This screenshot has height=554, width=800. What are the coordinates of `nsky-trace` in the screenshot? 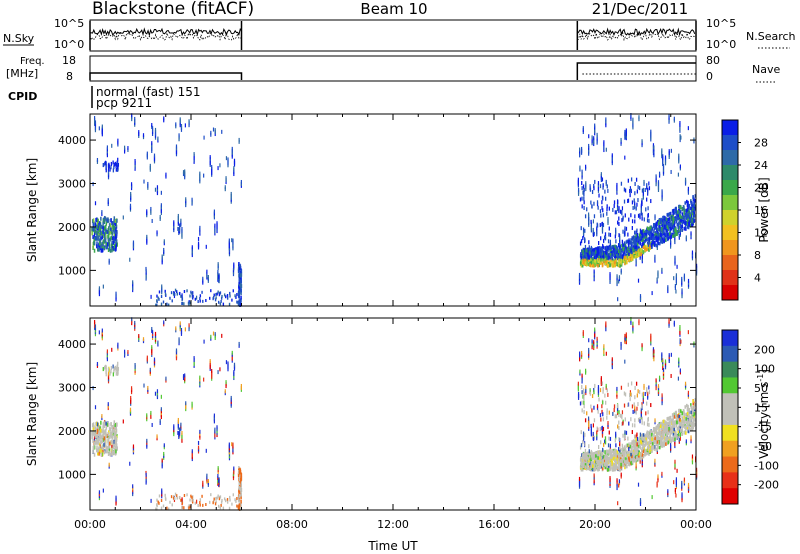 It's located at (636, 32).